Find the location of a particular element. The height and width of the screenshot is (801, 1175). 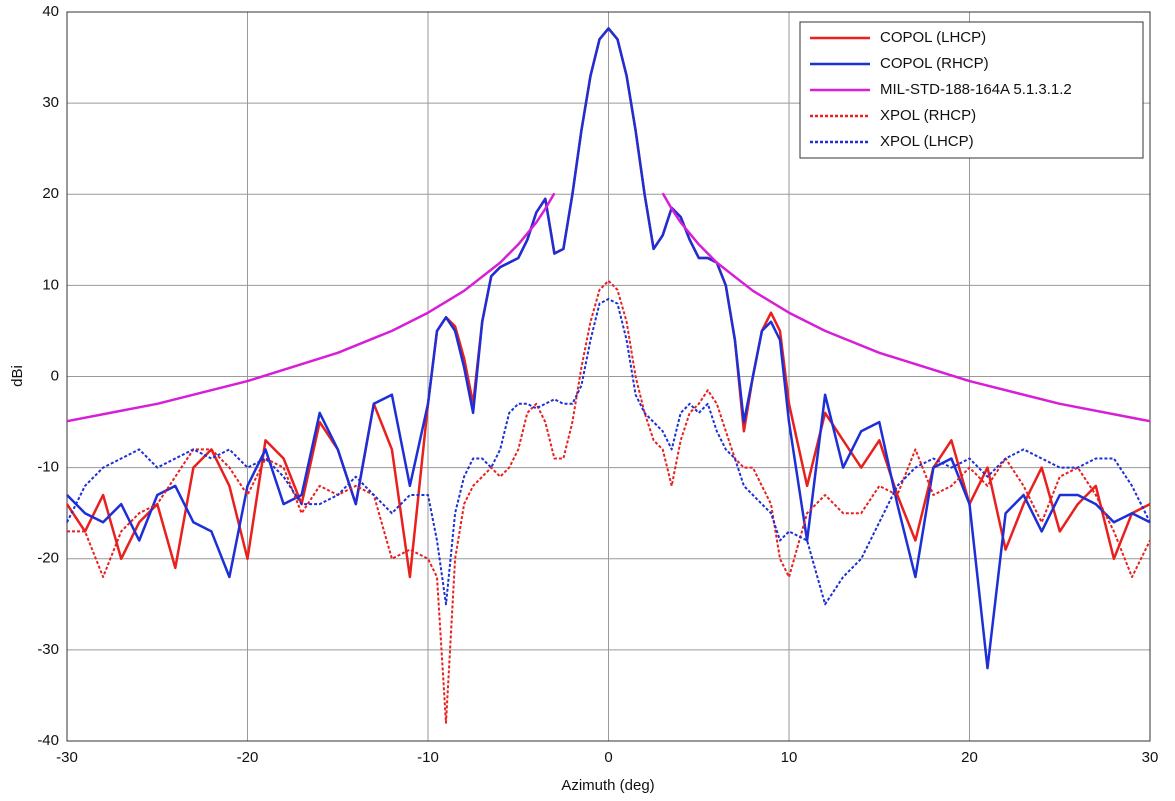

y-tick-label: -40 is located at coordinates (48, 740).